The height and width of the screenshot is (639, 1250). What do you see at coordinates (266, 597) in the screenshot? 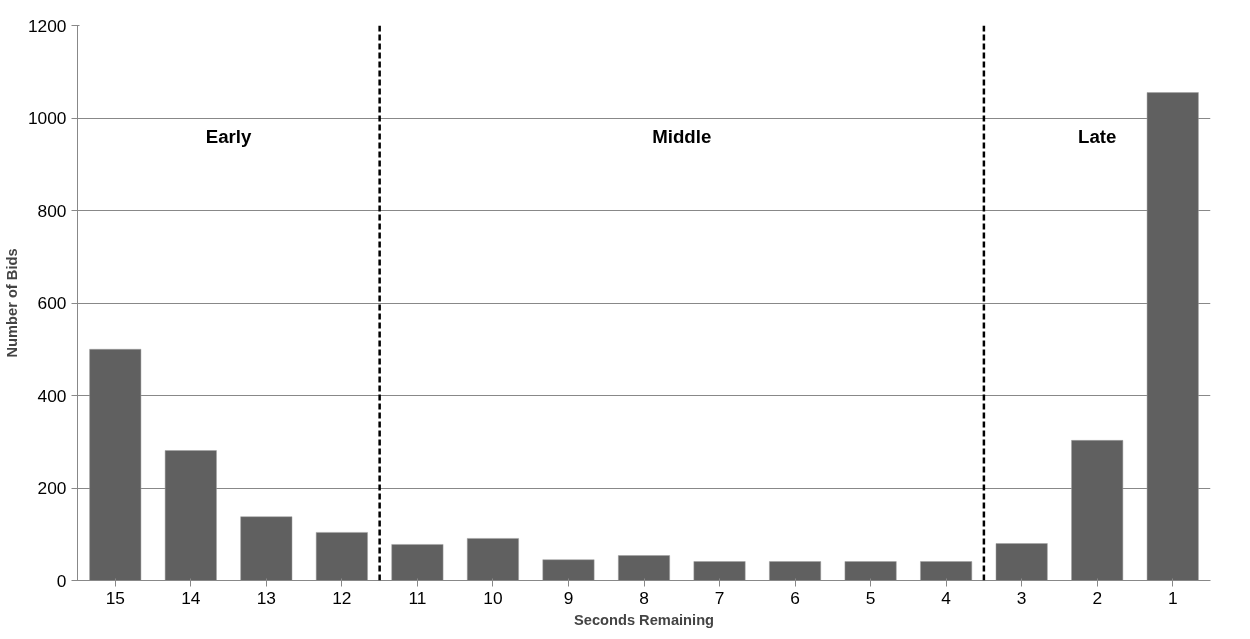
I see `x-tick-label: 13` at bounding box center [266, 597].